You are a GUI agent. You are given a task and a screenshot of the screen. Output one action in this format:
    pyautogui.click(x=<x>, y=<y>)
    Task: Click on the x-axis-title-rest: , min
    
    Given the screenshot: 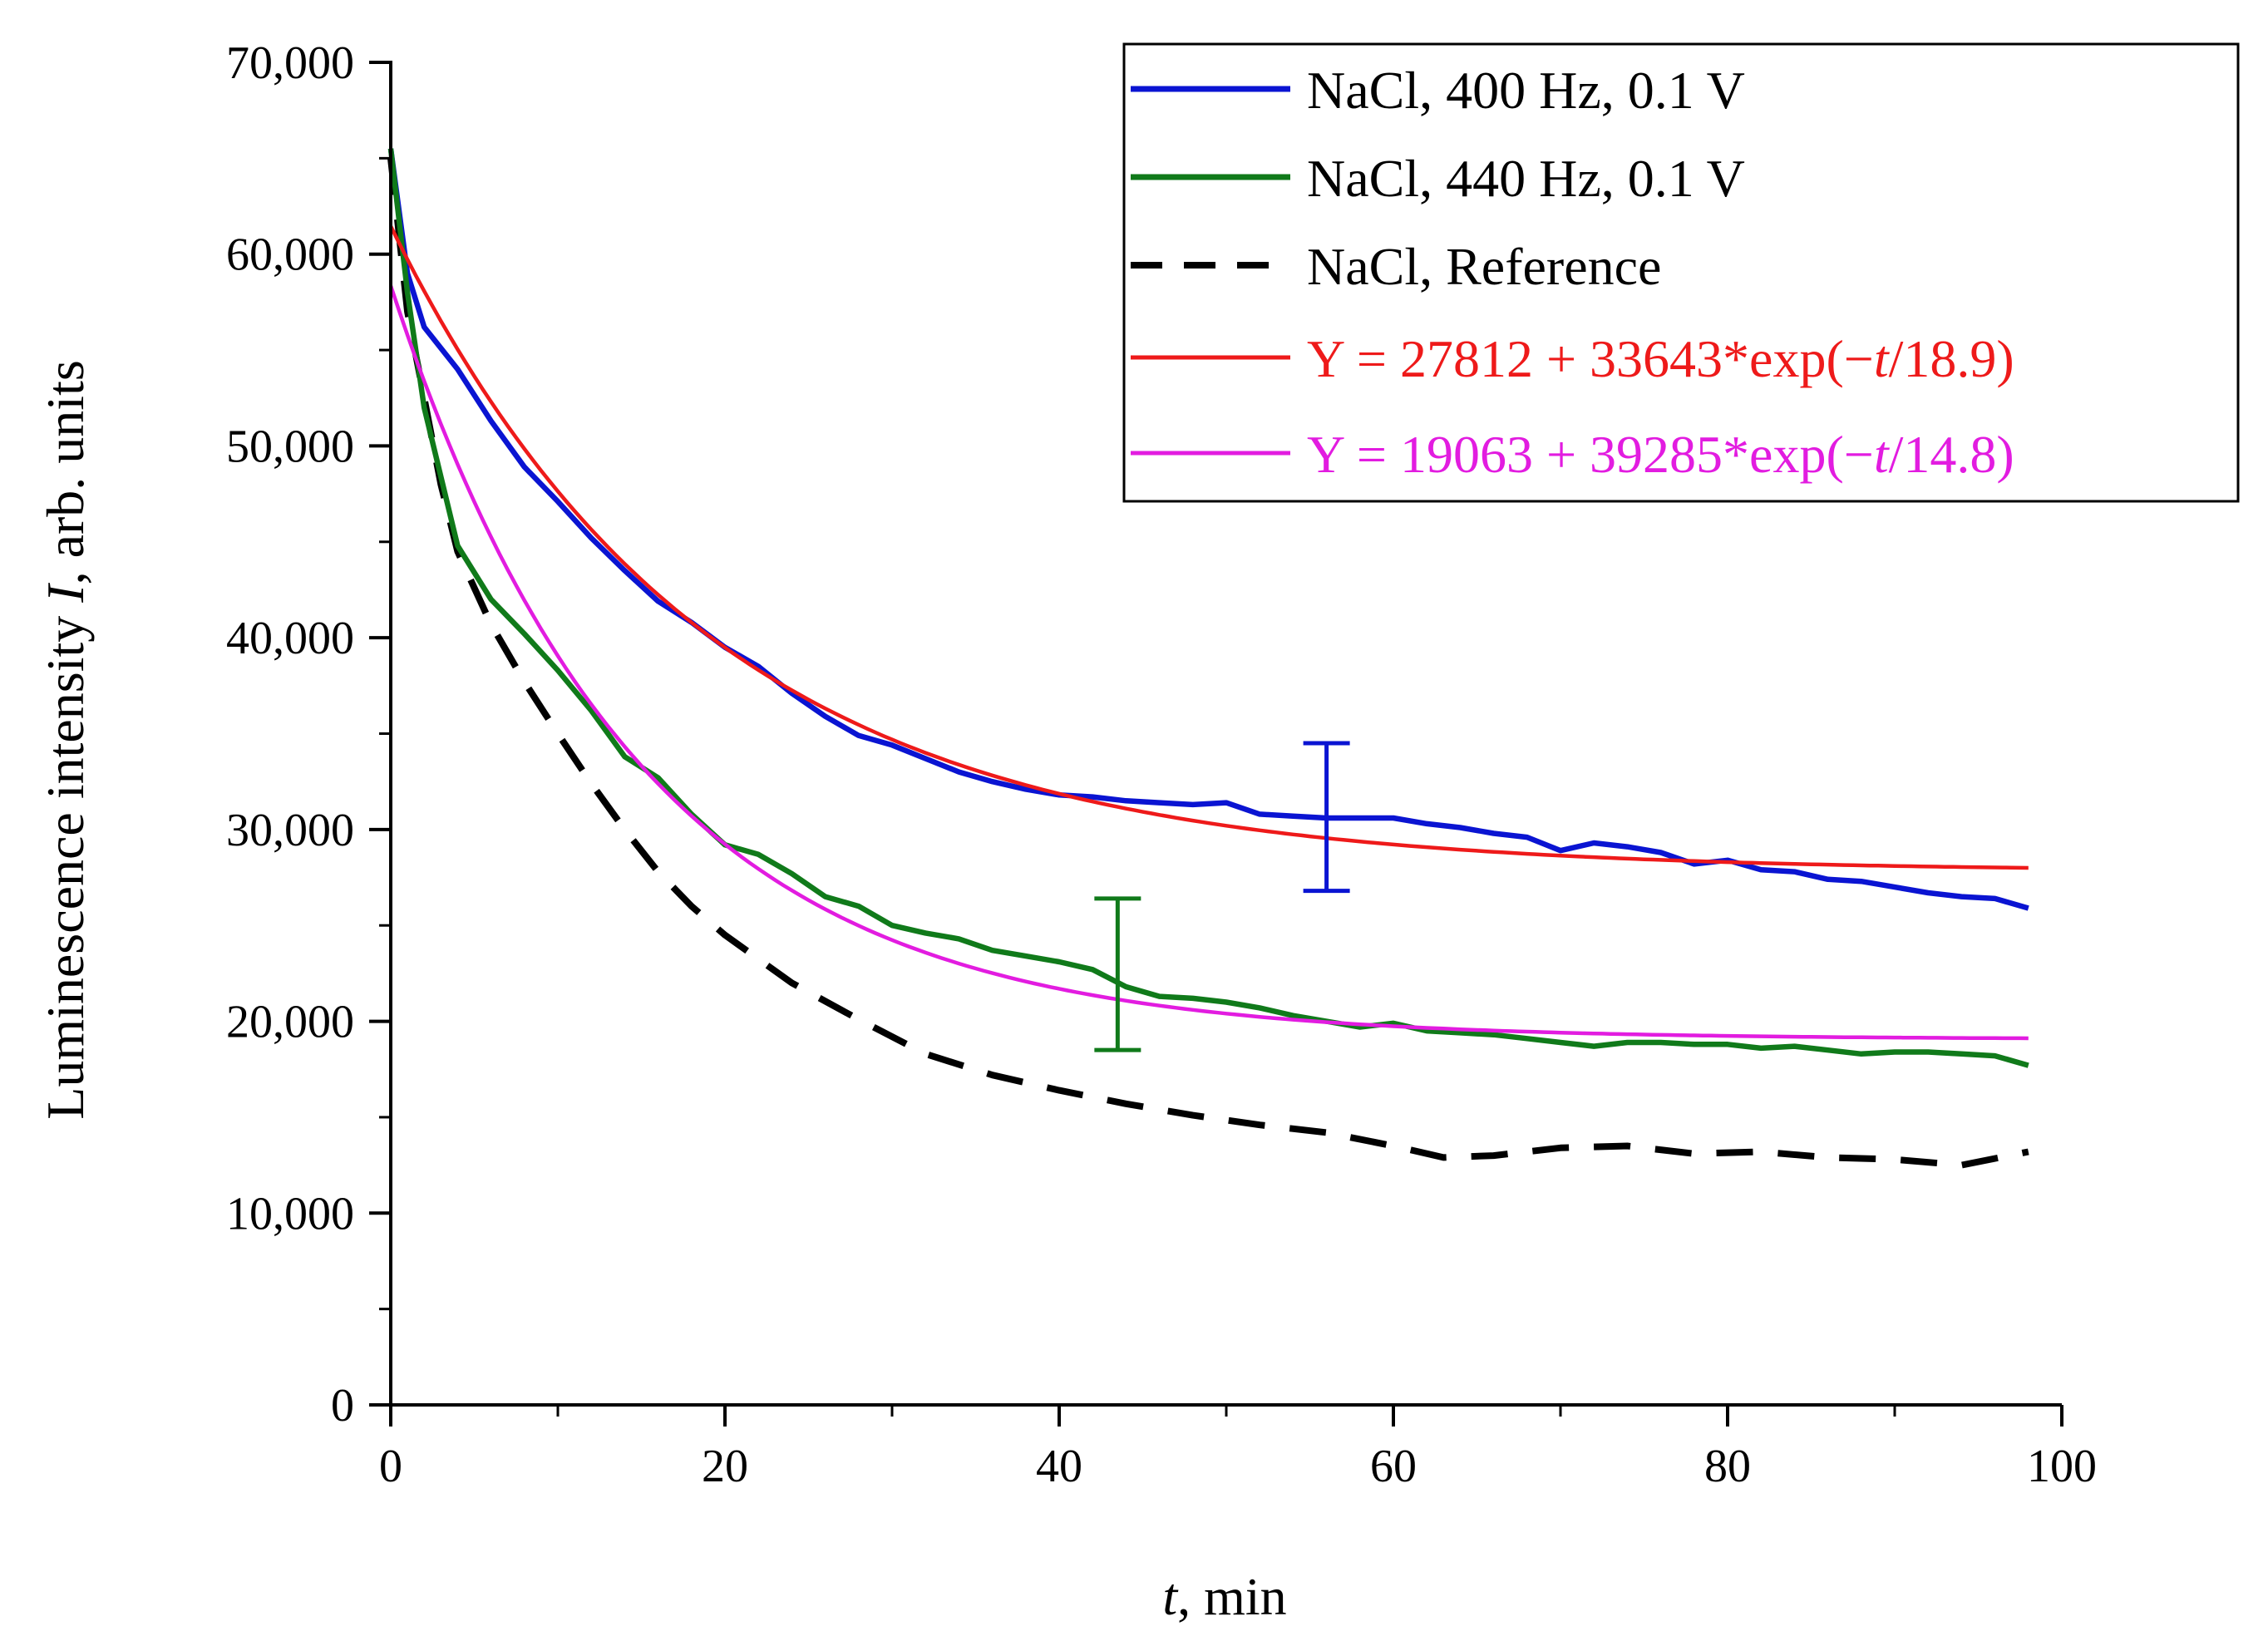 What is the action you would take?
    pyautogui.click(x=1232, y=1596)
    